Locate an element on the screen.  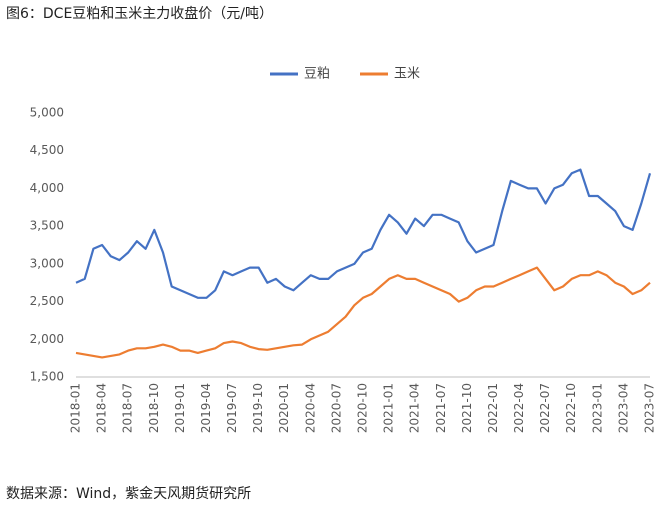
x-tick-label: 2019-01 is located at coordinates (180, 408).